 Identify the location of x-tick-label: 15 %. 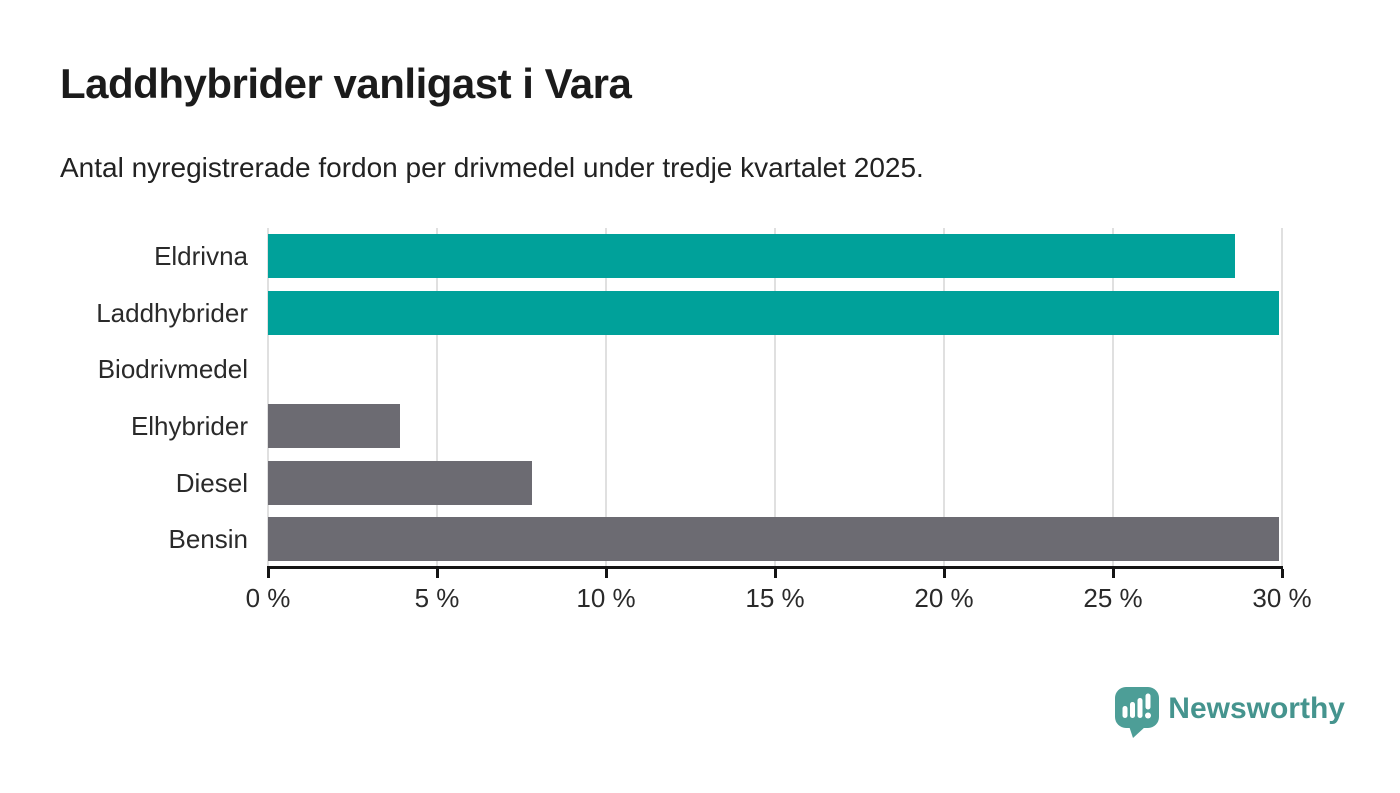
(775, 598).